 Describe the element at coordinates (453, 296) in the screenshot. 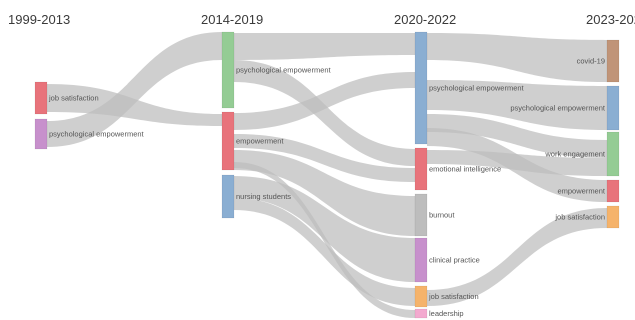

I see `node-label-c_js: job satisfaction` at that location.